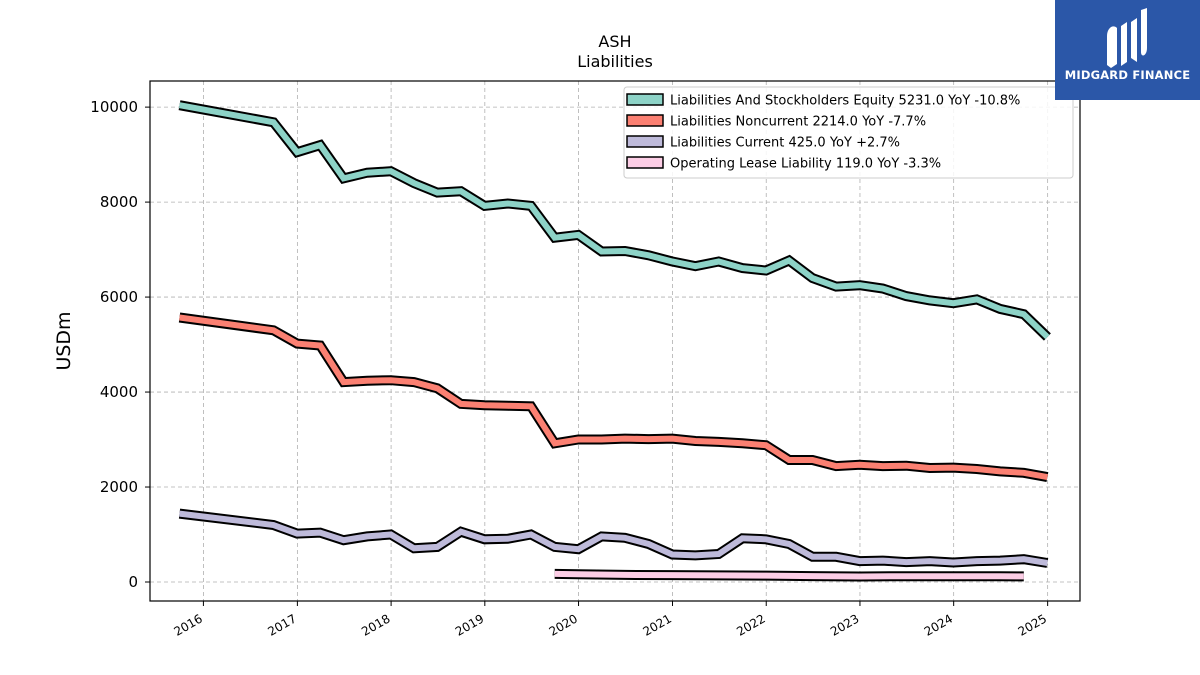 This screenshot has width=1200, height=675. What do you see at coordinates (119, 392) in the screenshot?
I see `y-tick-label: 4000` at bounding box center [119, 392].